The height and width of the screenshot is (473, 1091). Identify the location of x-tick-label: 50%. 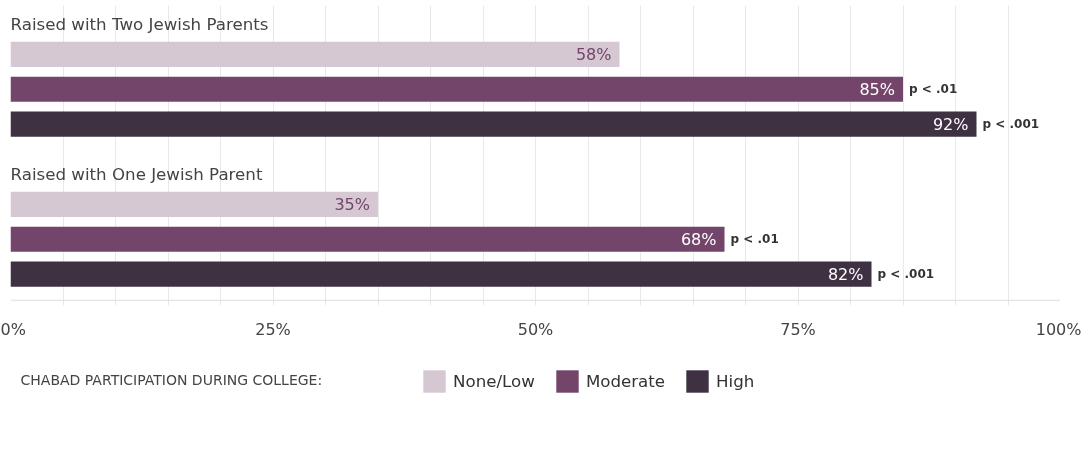
(535, 329).